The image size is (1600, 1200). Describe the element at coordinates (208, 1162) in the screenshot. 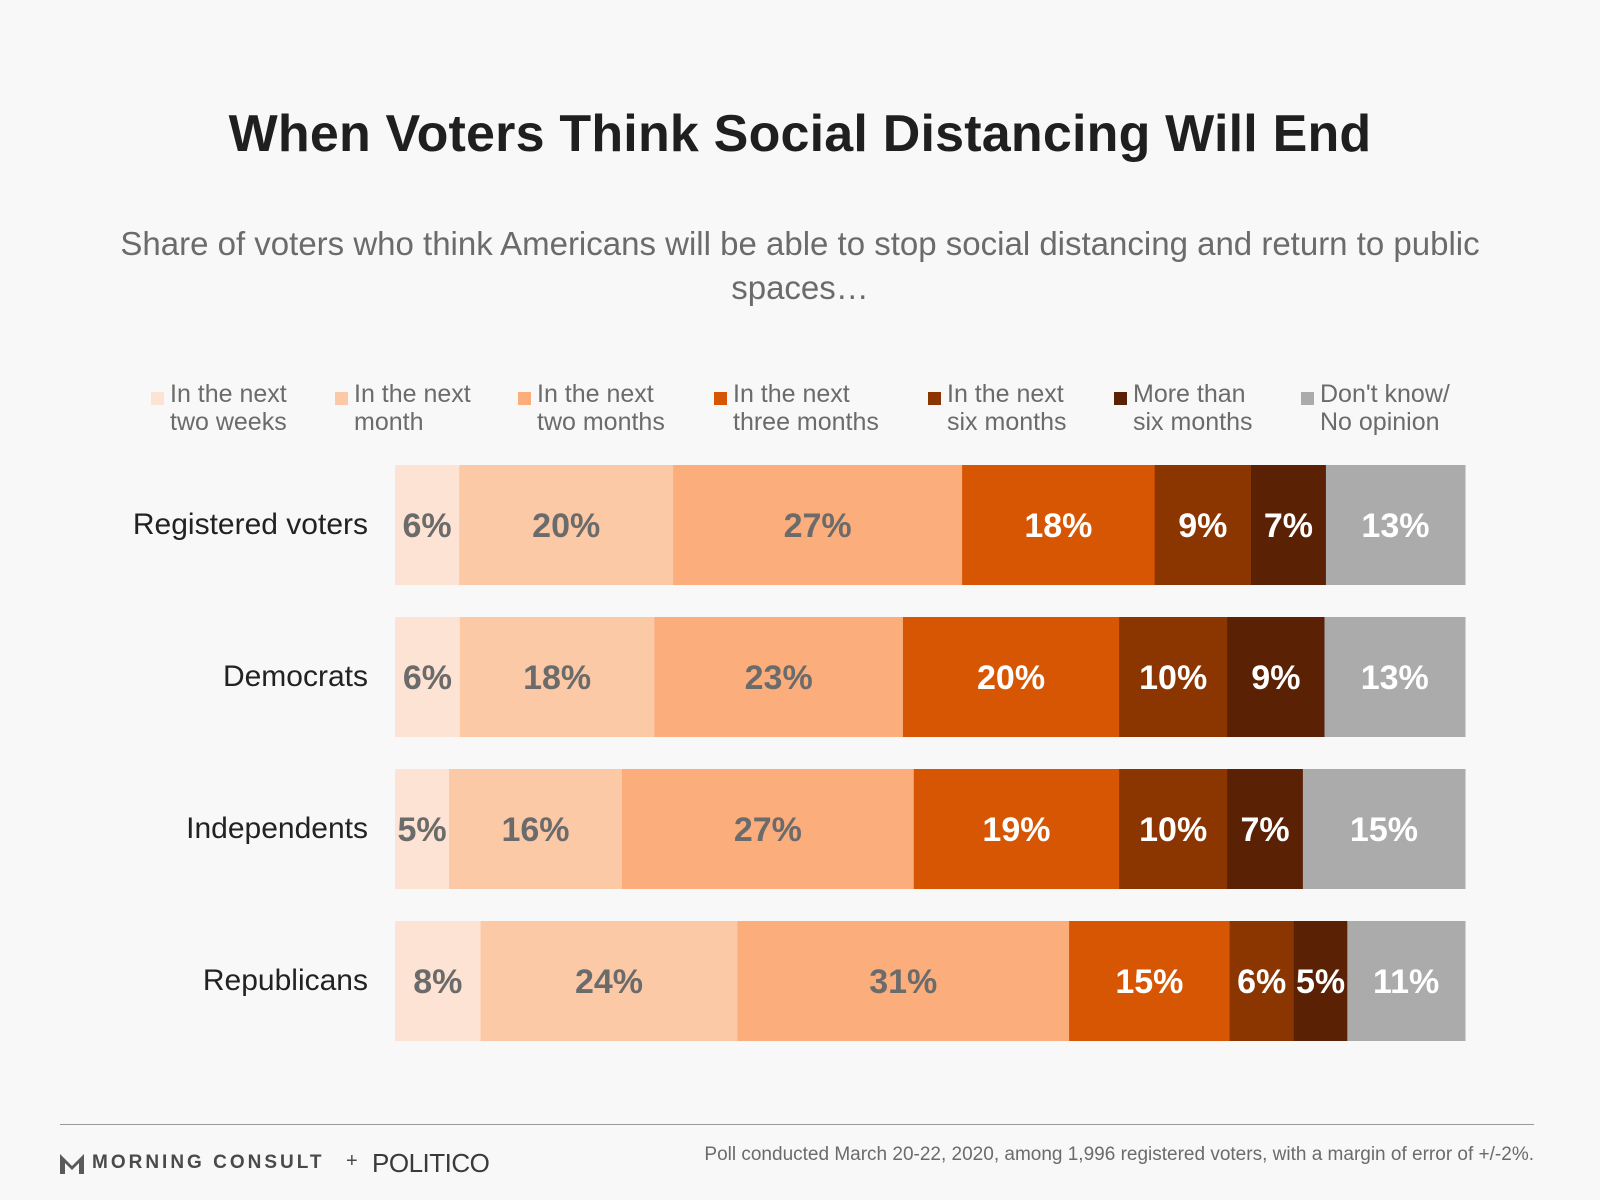

I see `morning-consult-wordmark: MORNING CONSULT` at that location.